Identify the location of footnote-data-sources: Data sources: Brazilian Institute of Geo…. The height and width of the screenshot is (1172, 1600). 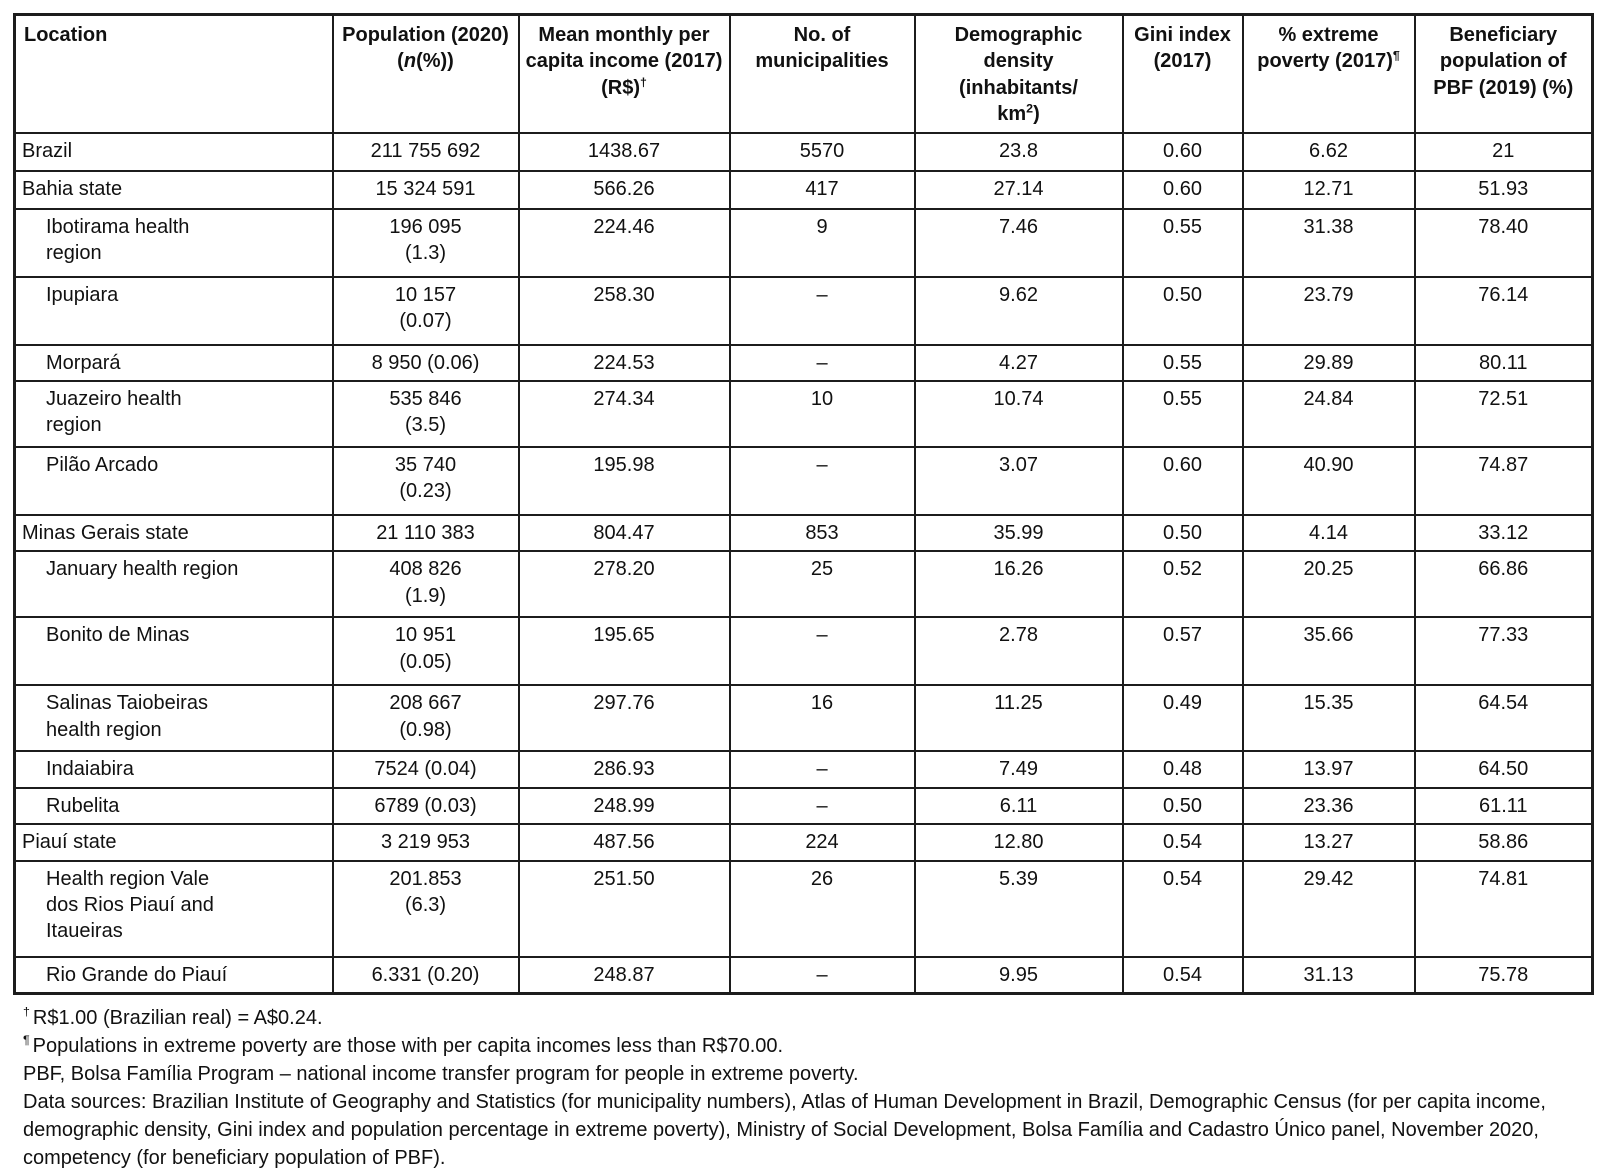
(784, 1129).